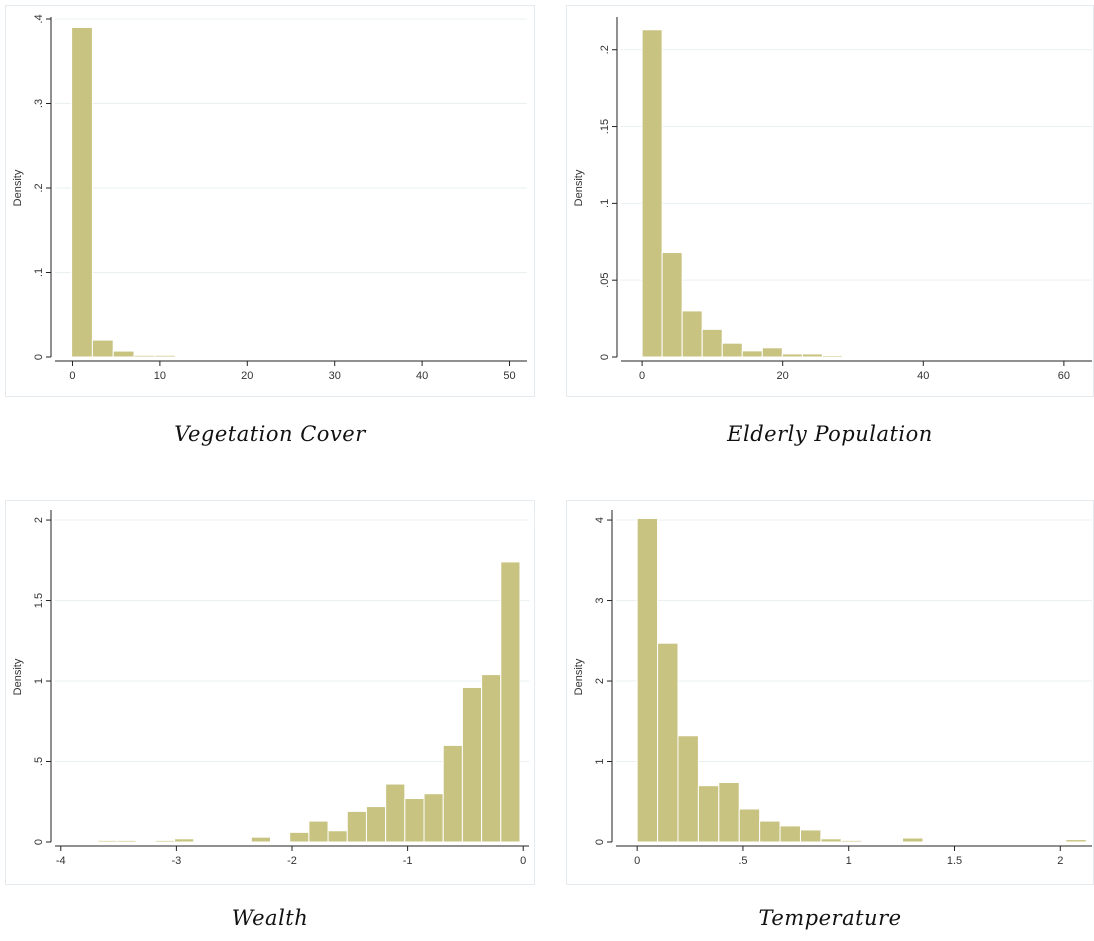 This screenshot has width=1094, height=941. What do you see at coordinates (954, 861) in the screenshot?
I see `x-tick-label: 1.5` at bounding box center [954, 861].